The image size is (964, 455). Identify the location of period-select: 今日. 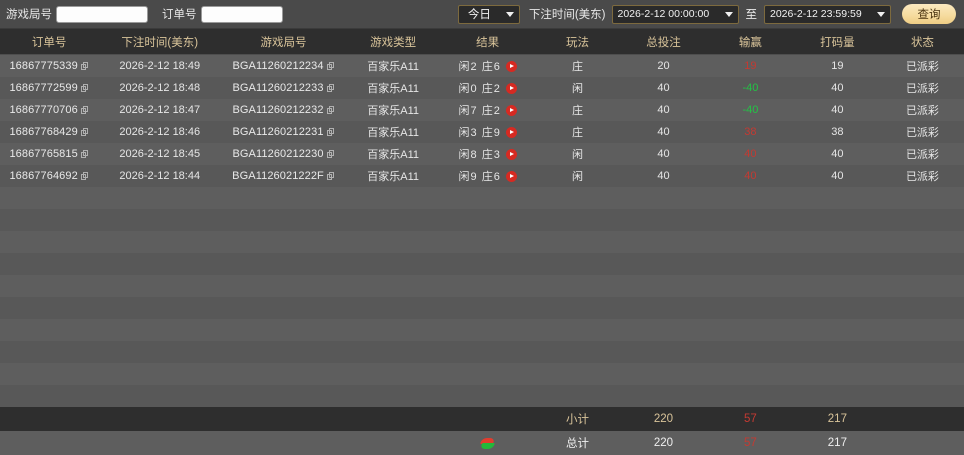
(488, 14).